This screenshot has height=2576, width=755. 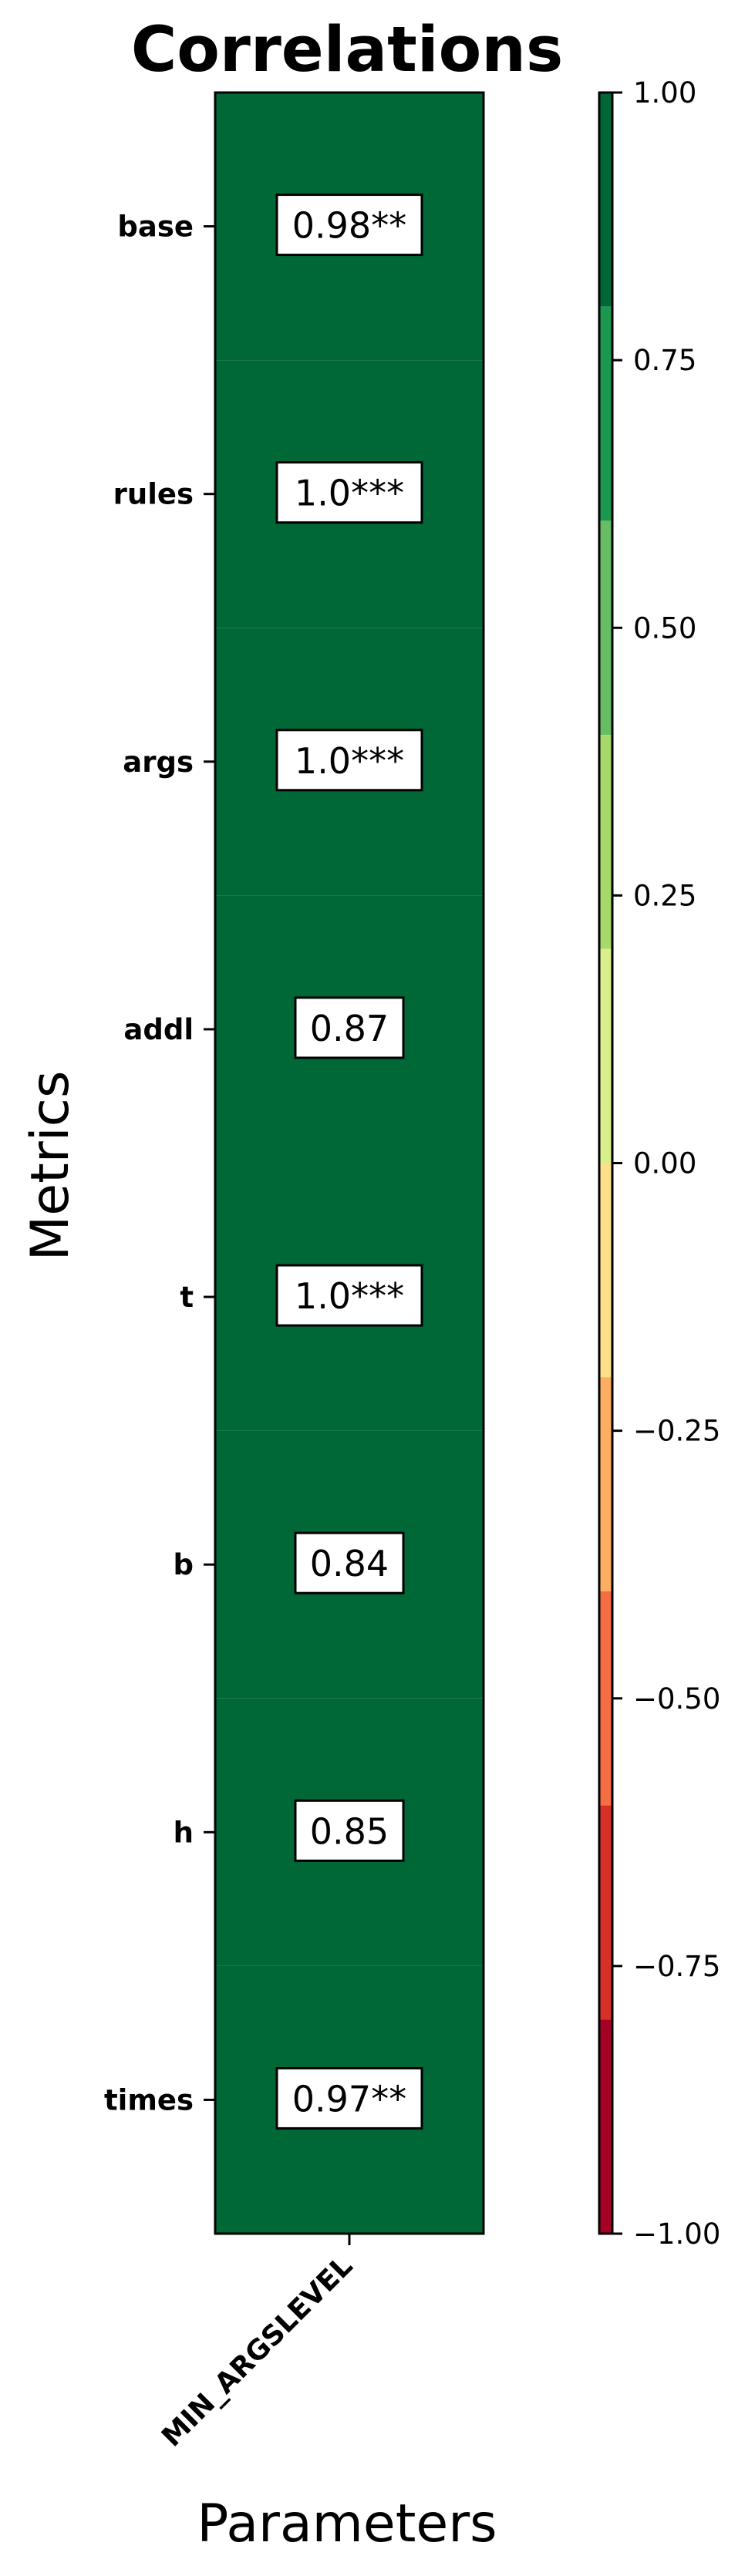 I want to click on cell-annotation-label: 0.87, so click(x=349, y=1028).